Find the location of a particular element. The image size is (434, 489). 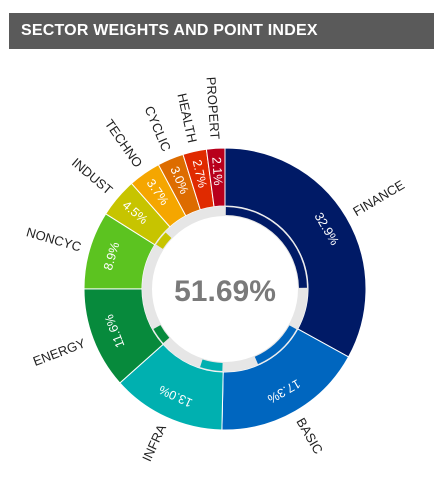

point-index-finance is located at coordinates (266, 247).